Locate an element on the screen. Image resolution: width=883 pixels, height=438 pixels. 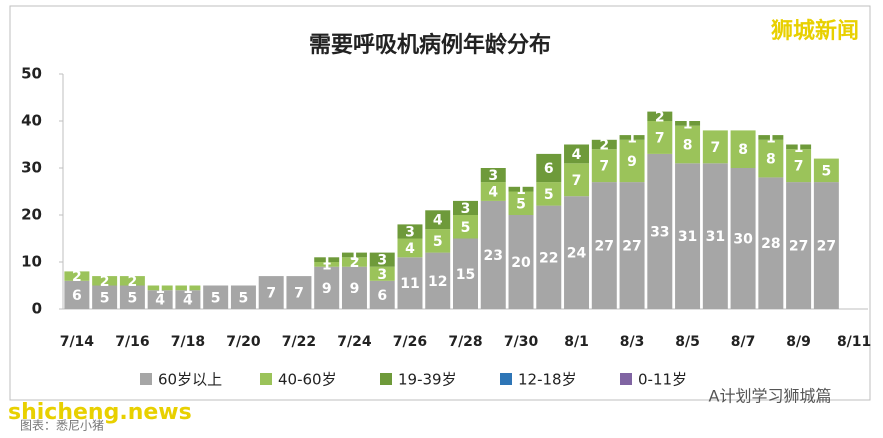
y-tick-label: 40 is located at coordinates (31, 121).